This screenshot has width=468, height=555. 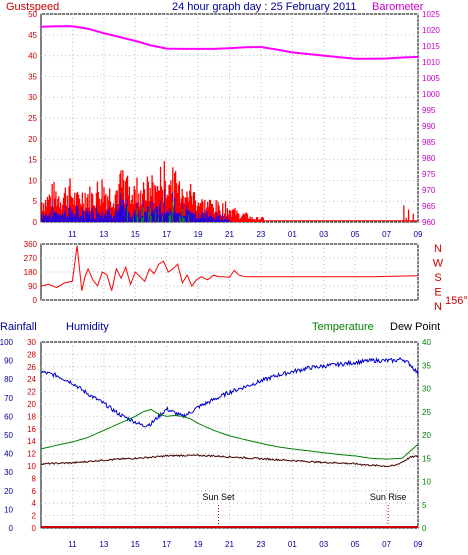 What do you see at coordinates (72, 544) in the screenshot?
I see `x-tick-label-p3: 11` at bounding box center [72, 544].